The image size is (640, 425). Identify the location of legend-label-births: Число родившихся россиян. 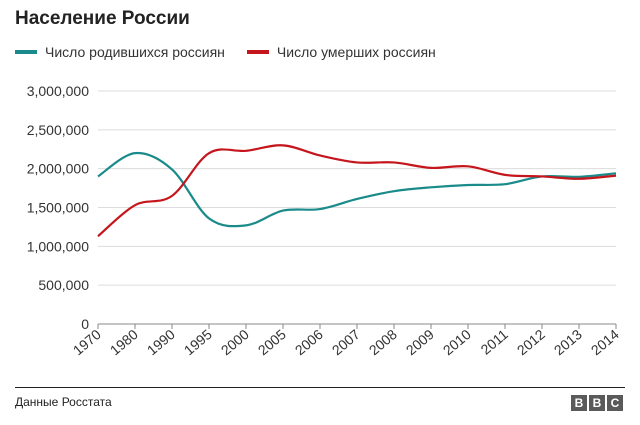
(135, 52).